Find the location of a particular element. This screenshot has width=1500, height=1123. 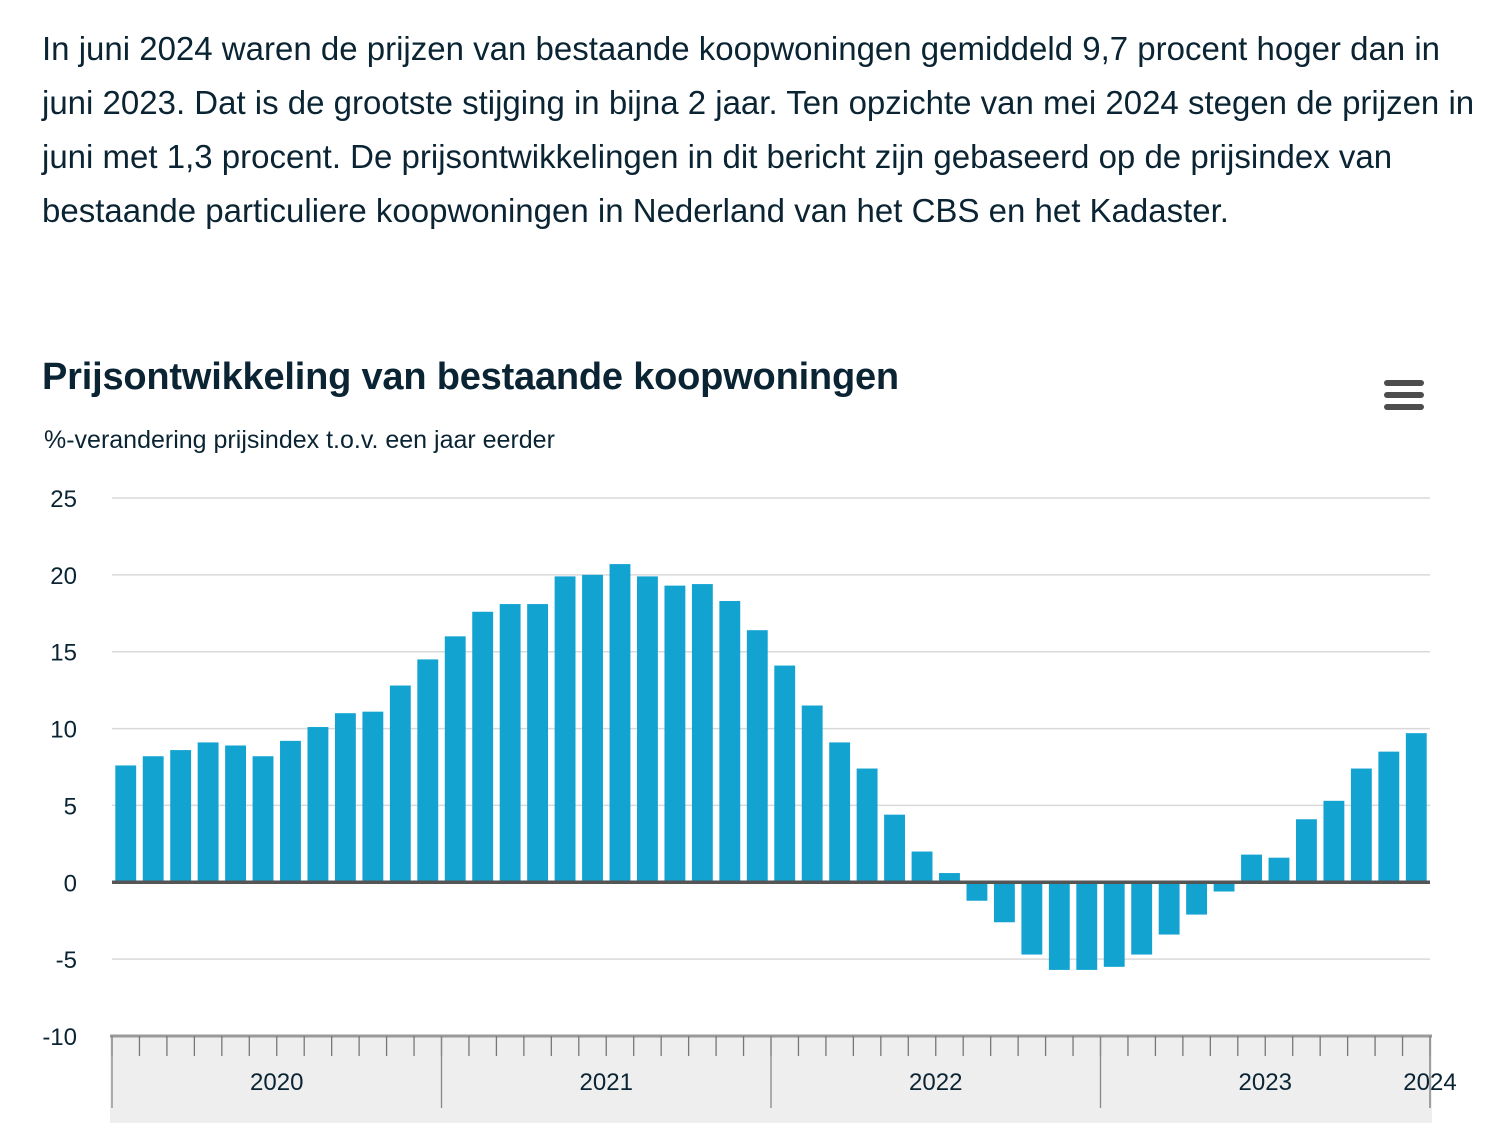

x-year-label: 2020 is located at coordinates (276, 1082).